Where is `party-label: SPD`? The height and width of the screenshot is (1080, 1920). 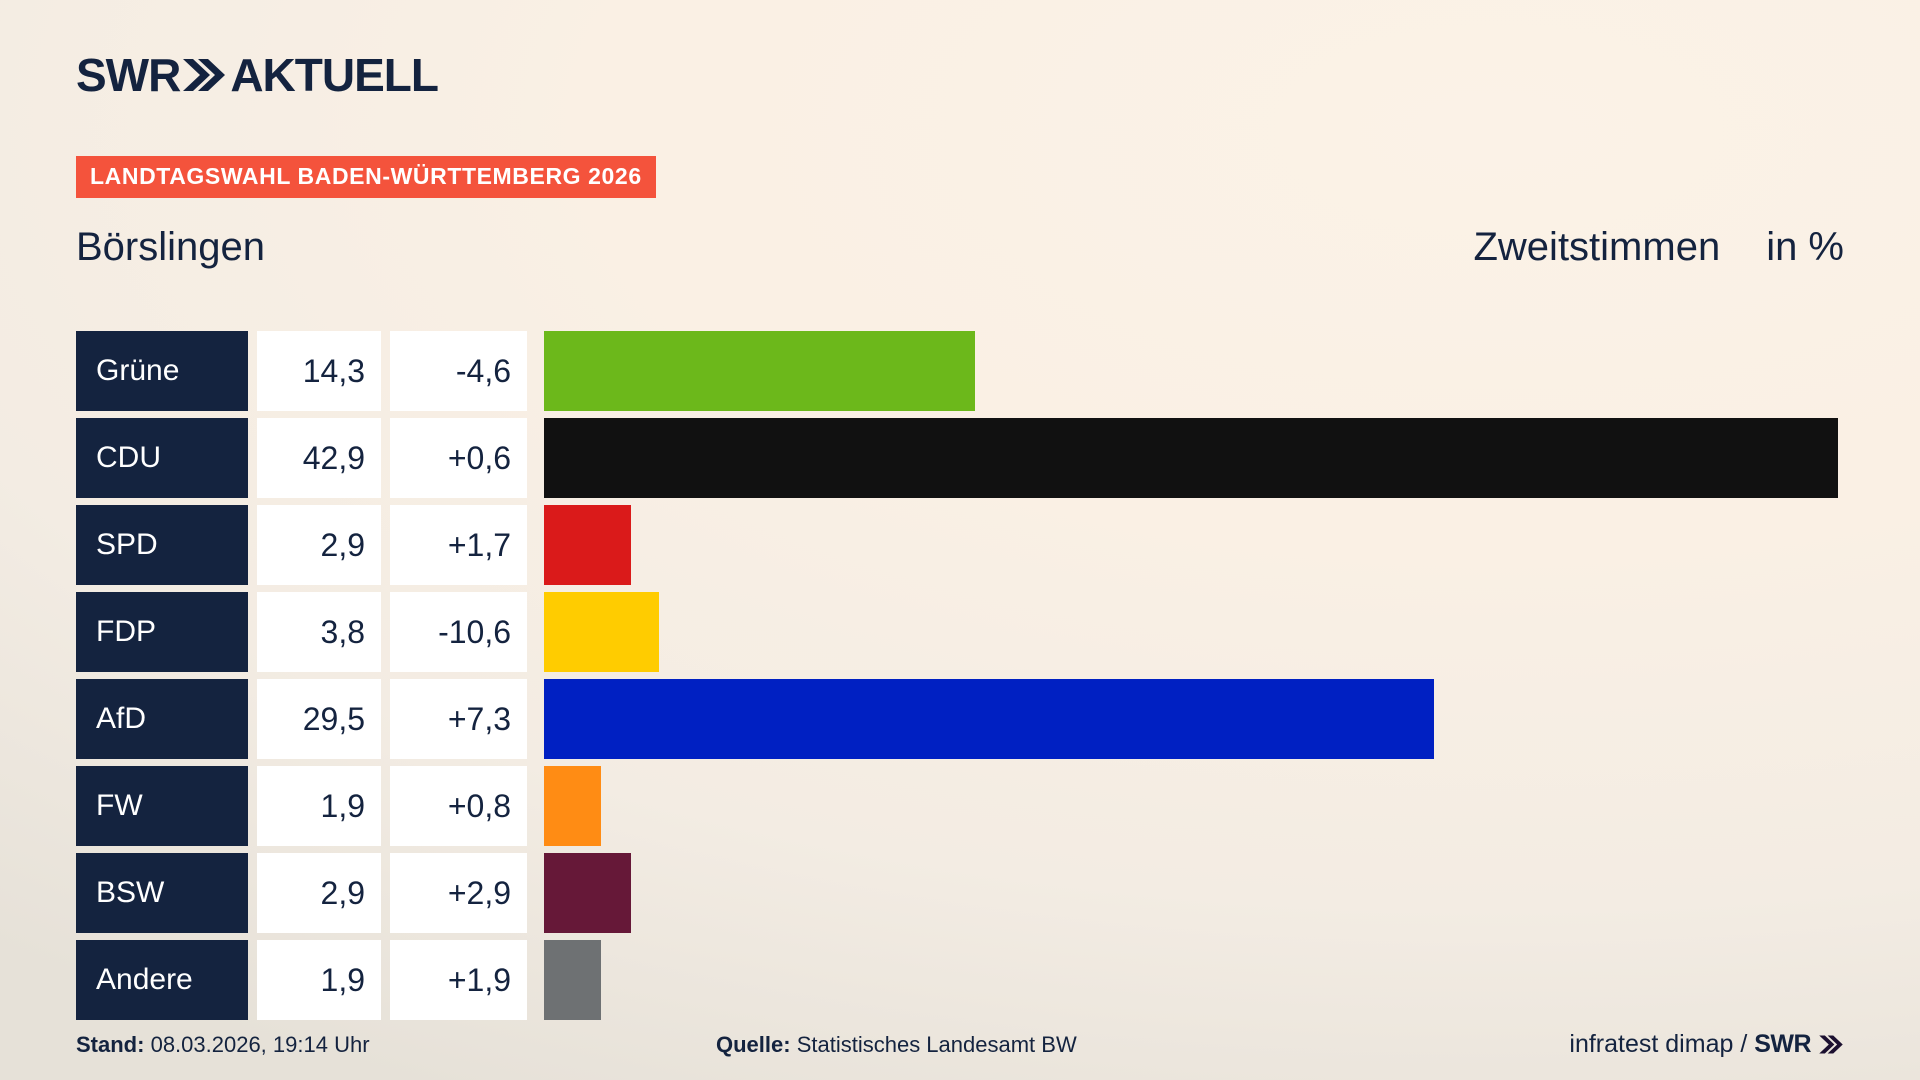 party-label: SPD is located at coordinates (162, 545).